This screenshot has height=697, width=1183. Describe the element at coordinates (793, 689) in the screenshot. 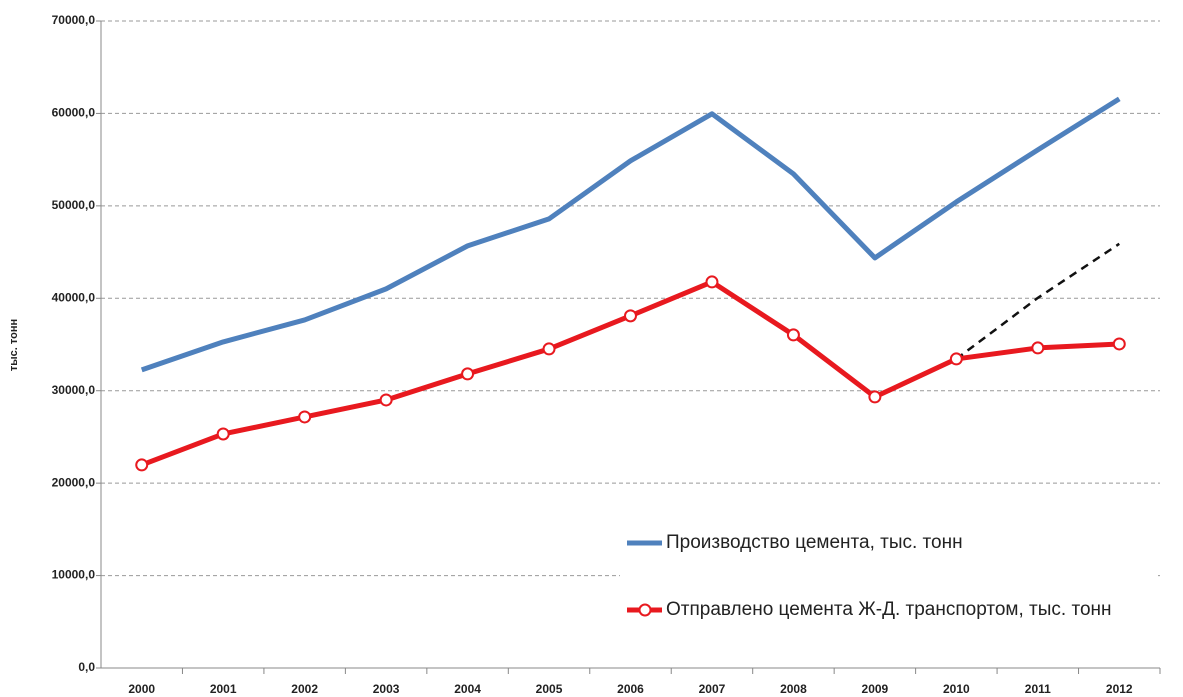

I see `x-tick-label: 2008` at that location.